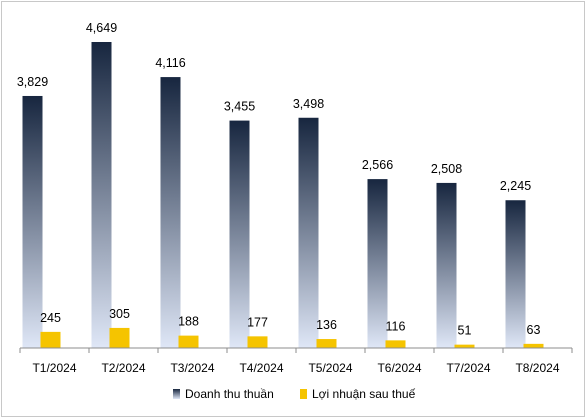 The width and height of the screenshot is (588, 420). I want to click on profit-data-label: 305, so click(119, 314).